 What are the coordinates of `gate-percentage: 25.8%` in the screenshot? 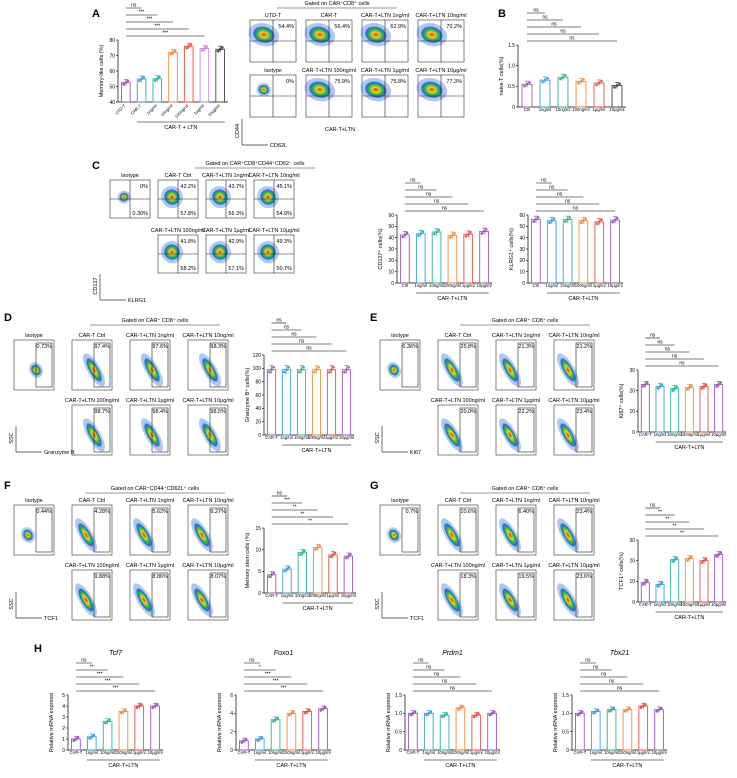 It's located at (468, 347).